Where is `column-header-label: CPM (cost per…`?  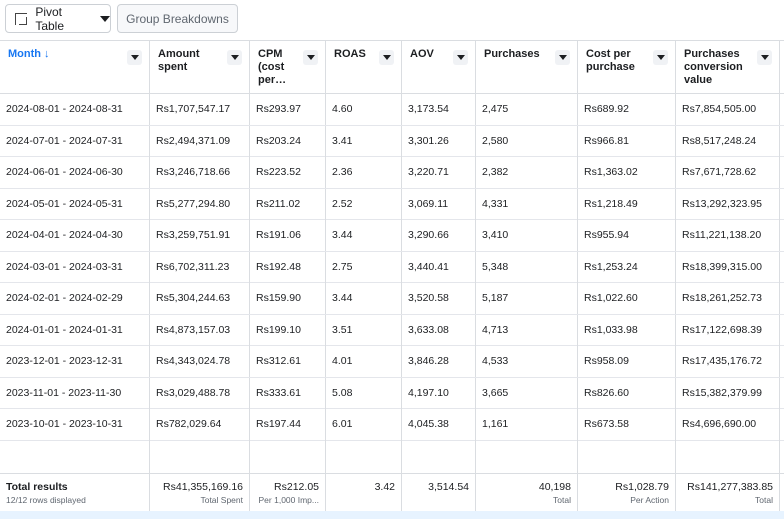
column-header-label: CPM (cost per… is located at coordinates (272, 67).